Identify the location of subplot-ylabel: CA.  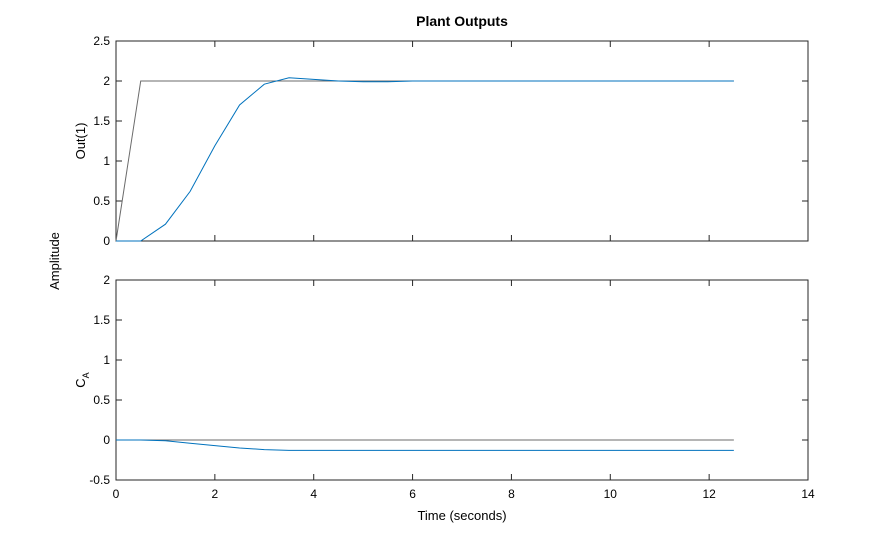
(82, 379).